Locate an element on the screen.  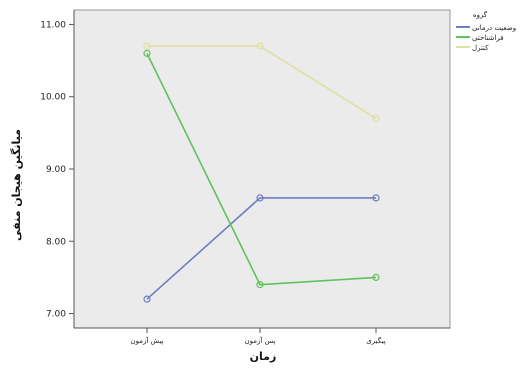
x-axis-title: زمان is located at coordinates (263, 356).